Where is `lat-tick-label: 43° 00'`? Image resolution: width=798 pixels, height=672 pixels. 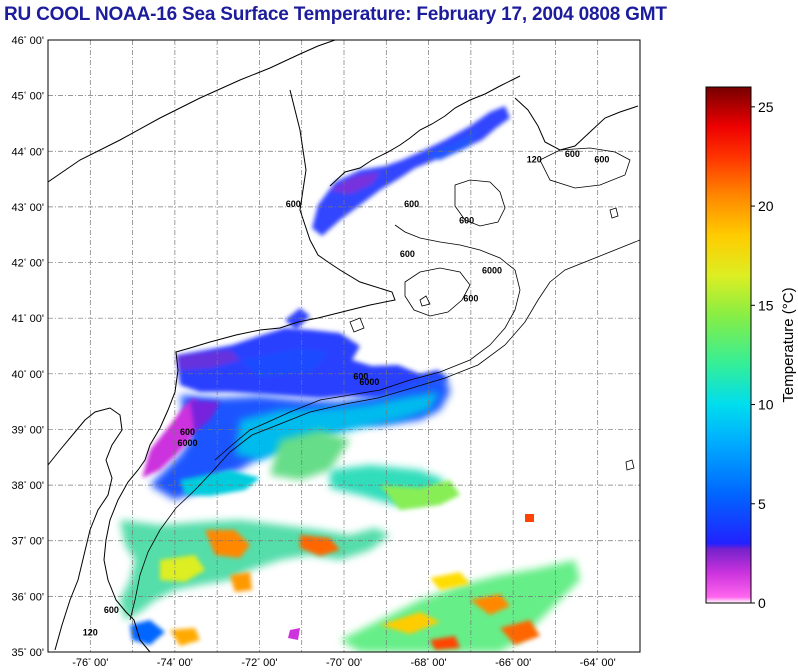
lat-tick-label: 43° 00' is located at coordinates (28, 207).